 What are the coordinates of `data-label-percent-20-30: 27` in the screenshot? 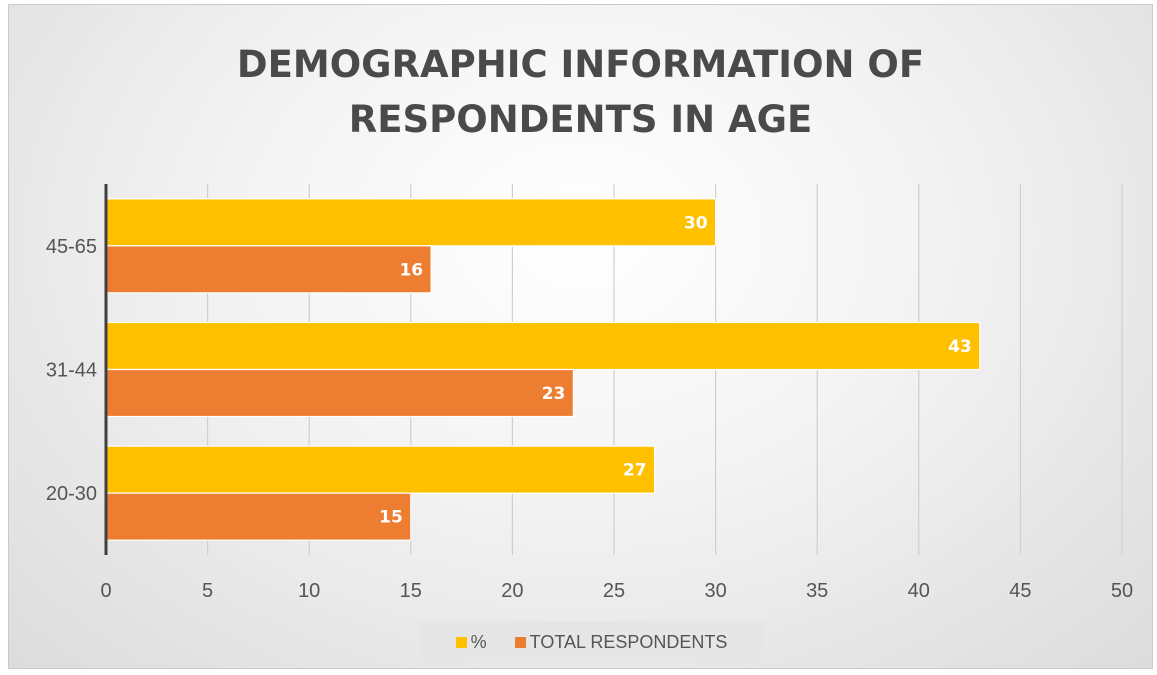 It's located at (635, 471).